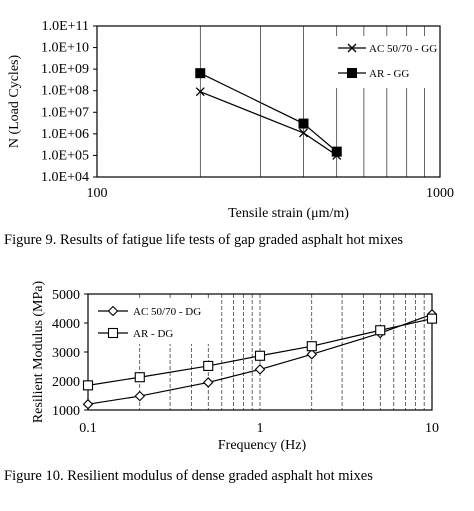 The width and height of the screenshot is (474, 511). I want to click on chart1-legend-label-2: AR - GG, so click(389, 74).